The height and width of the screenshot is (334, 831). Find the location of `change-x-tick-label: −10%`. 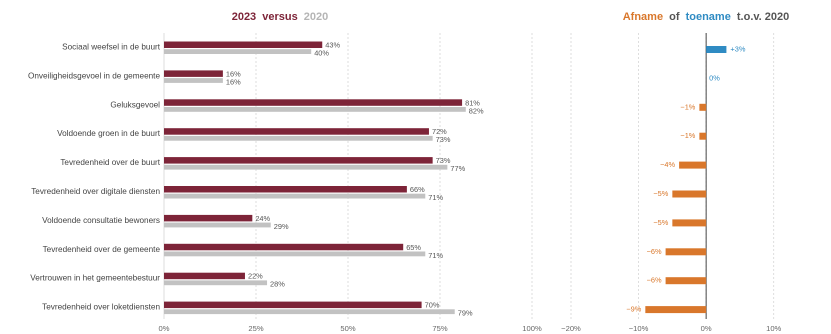

change-x-tick-label: −10% is located at coordinates (639, 328).